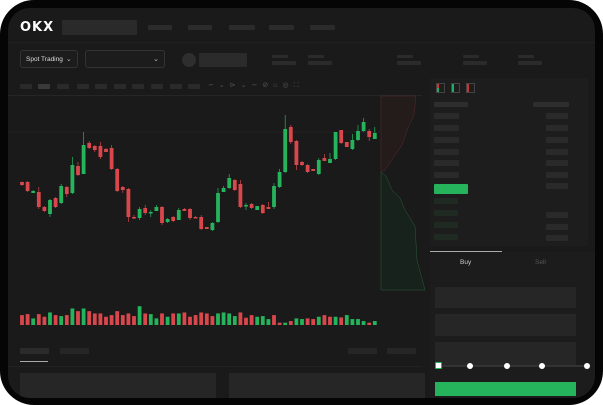 This screenshot has height=405, width=603. I want to click on okx-logo: OKX, so click(37, 27).